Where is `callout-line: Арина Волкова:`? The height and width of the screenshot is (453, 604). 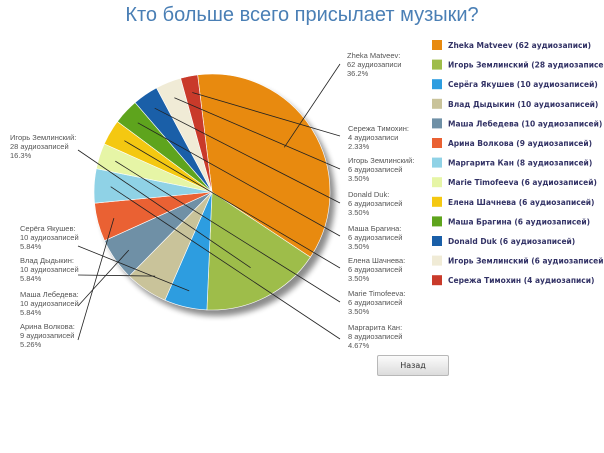 callout-line: Арина Волкова: is located at coordinates (47, 326).